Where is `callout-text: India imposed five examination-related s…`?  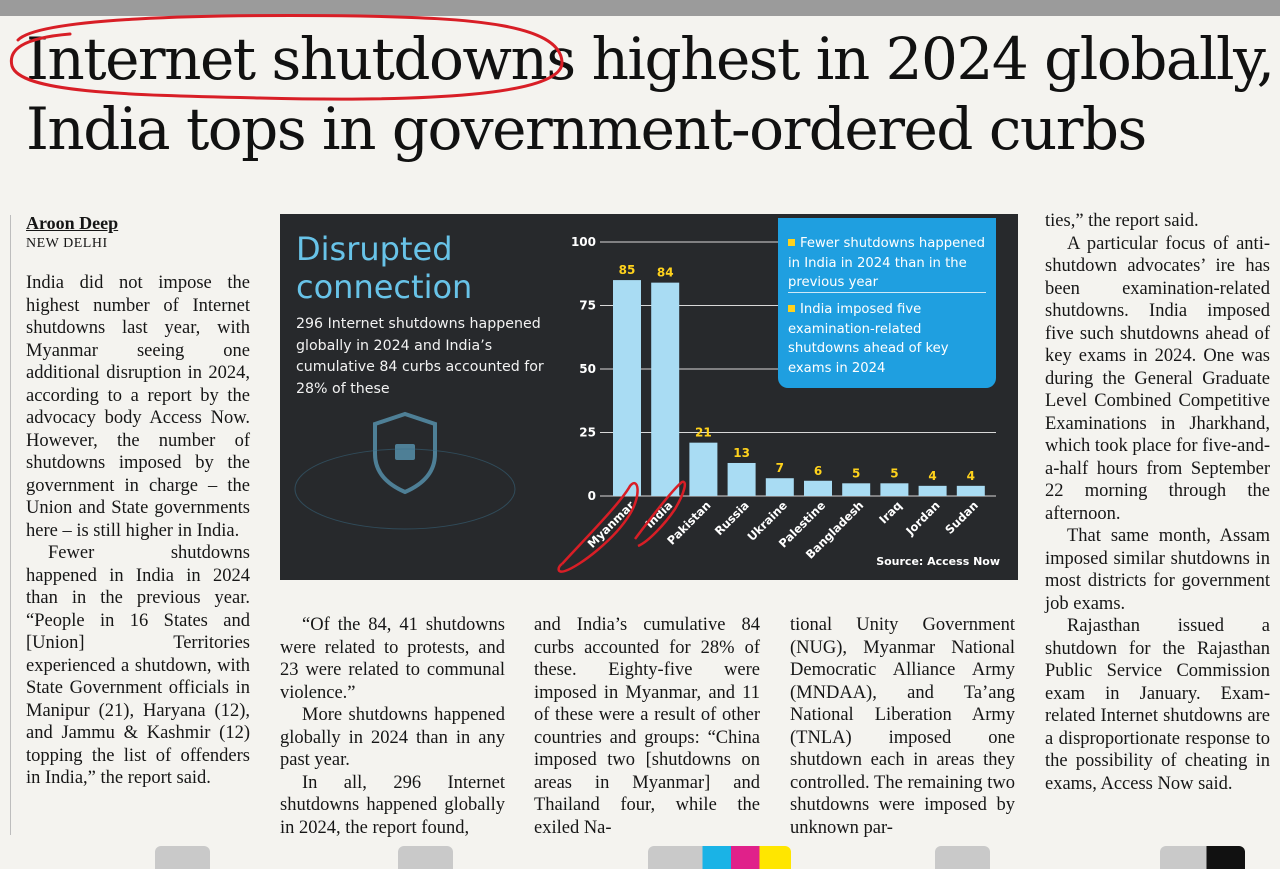
callout-text: India imposed five examination-related s… is located at coordinates (868, 339).